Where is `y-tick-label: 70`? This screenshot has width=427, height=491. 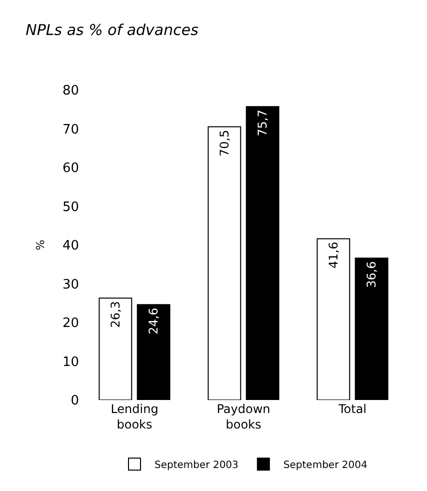 y-tick-label: 70 is located at coordinates (70, 130).